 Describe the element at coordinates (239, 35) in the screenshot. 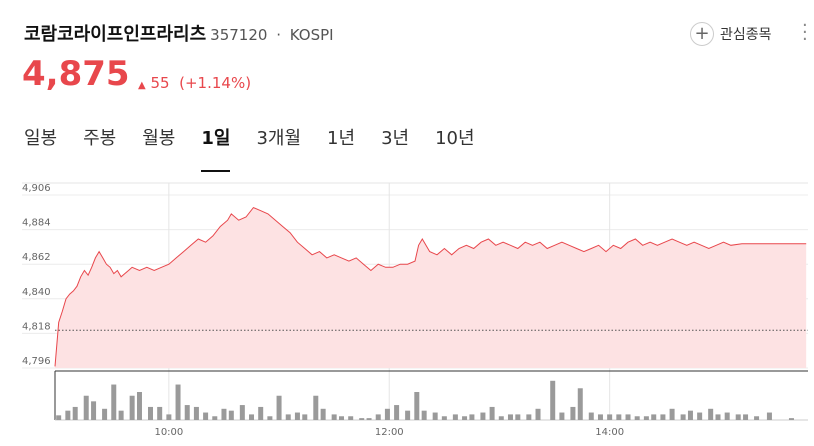

I see `stock-code: 357120` at that location.